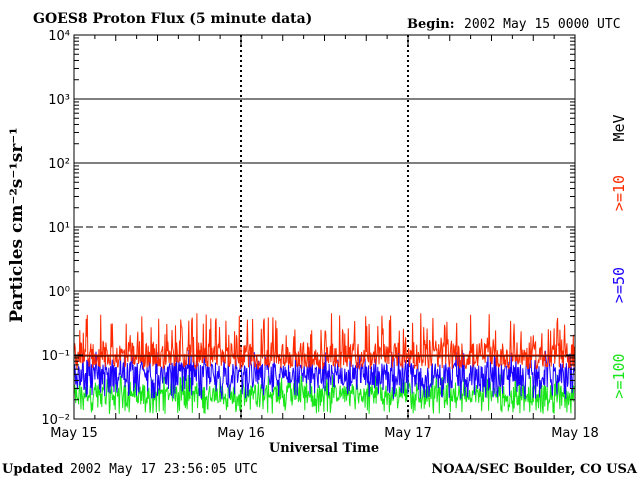  I want to click on legend-ge50: >=50, so click(619, 285).